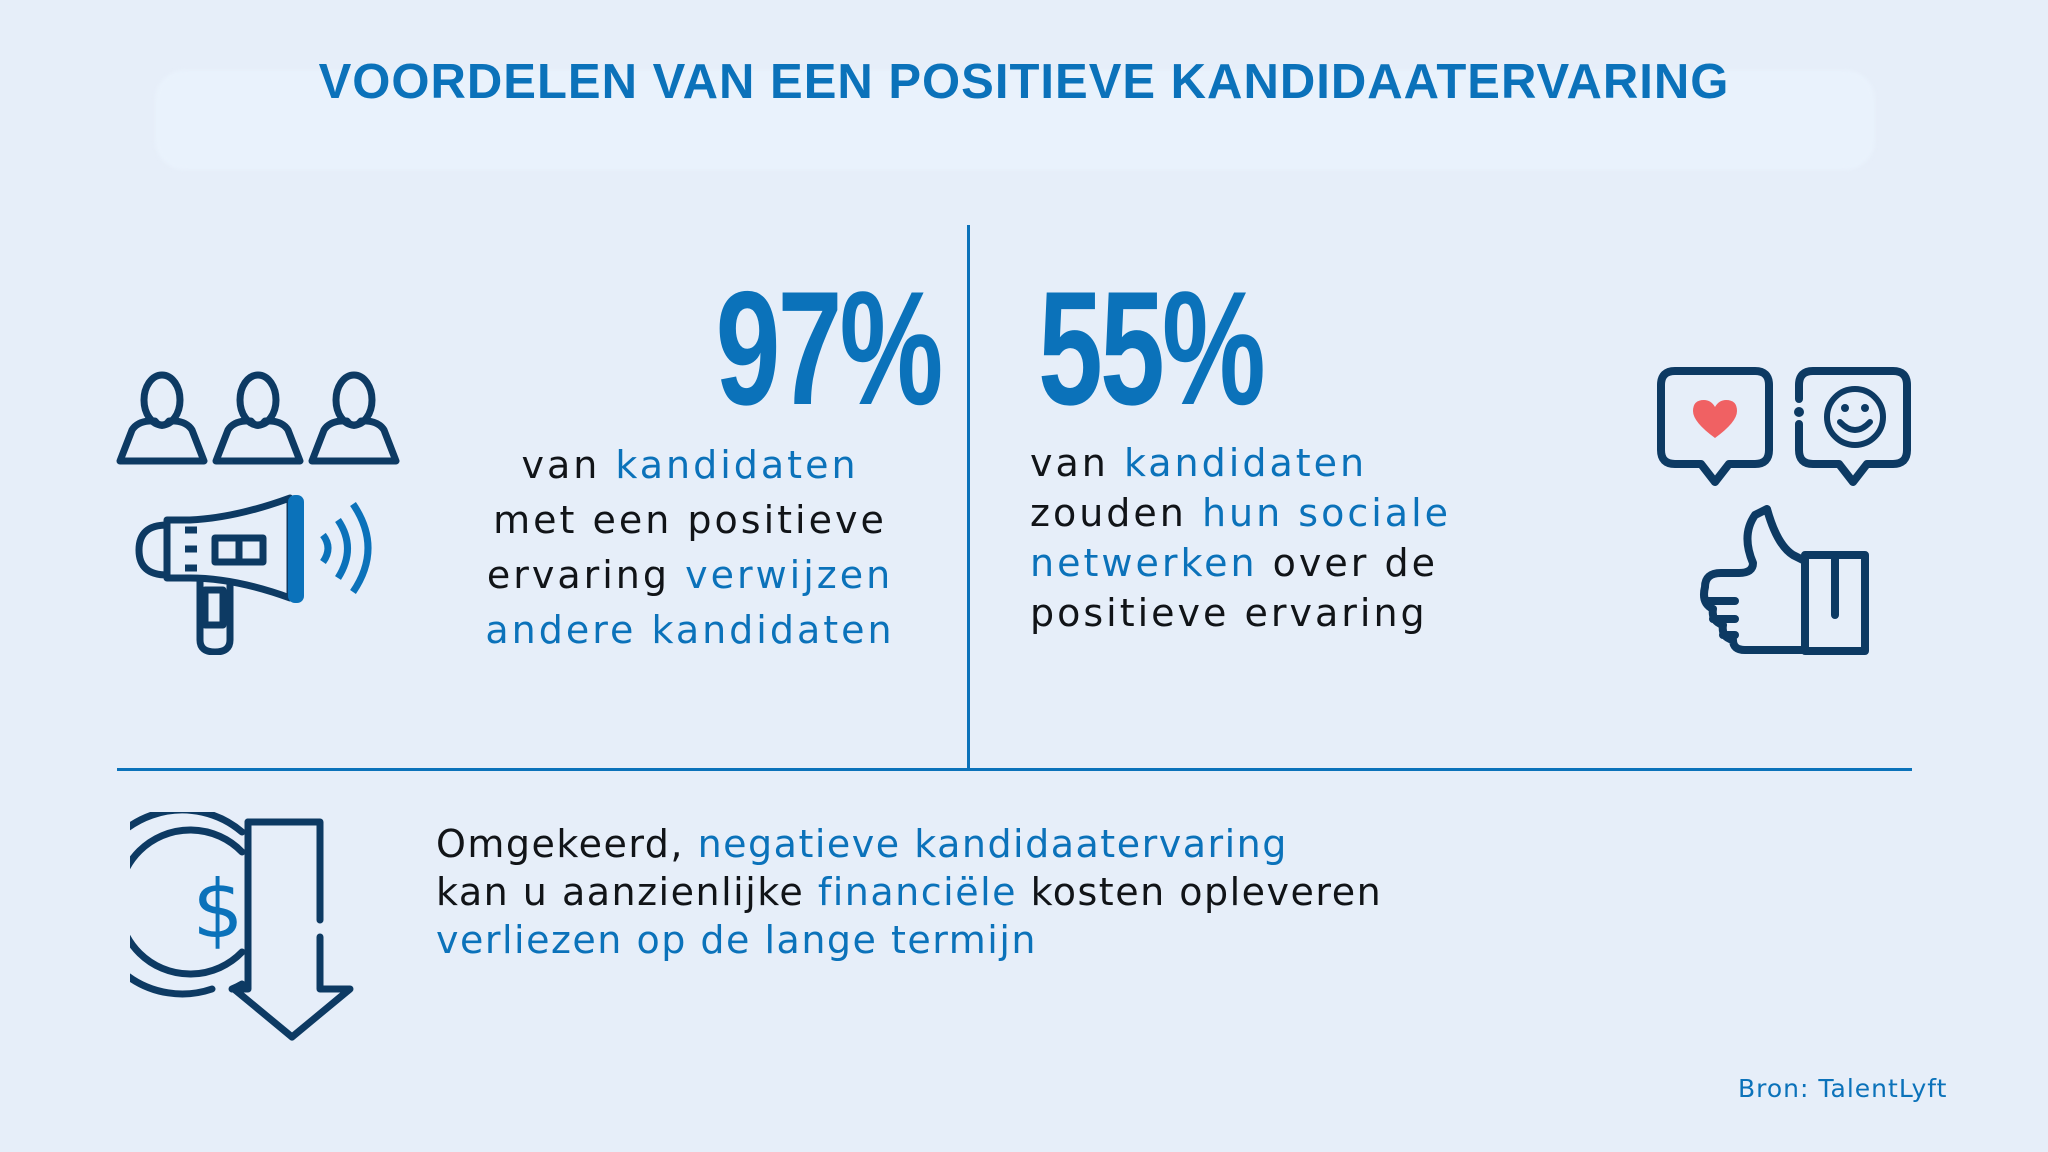 The image size is (2048, 1152). I want to click on people-icon, so click(258, 418).